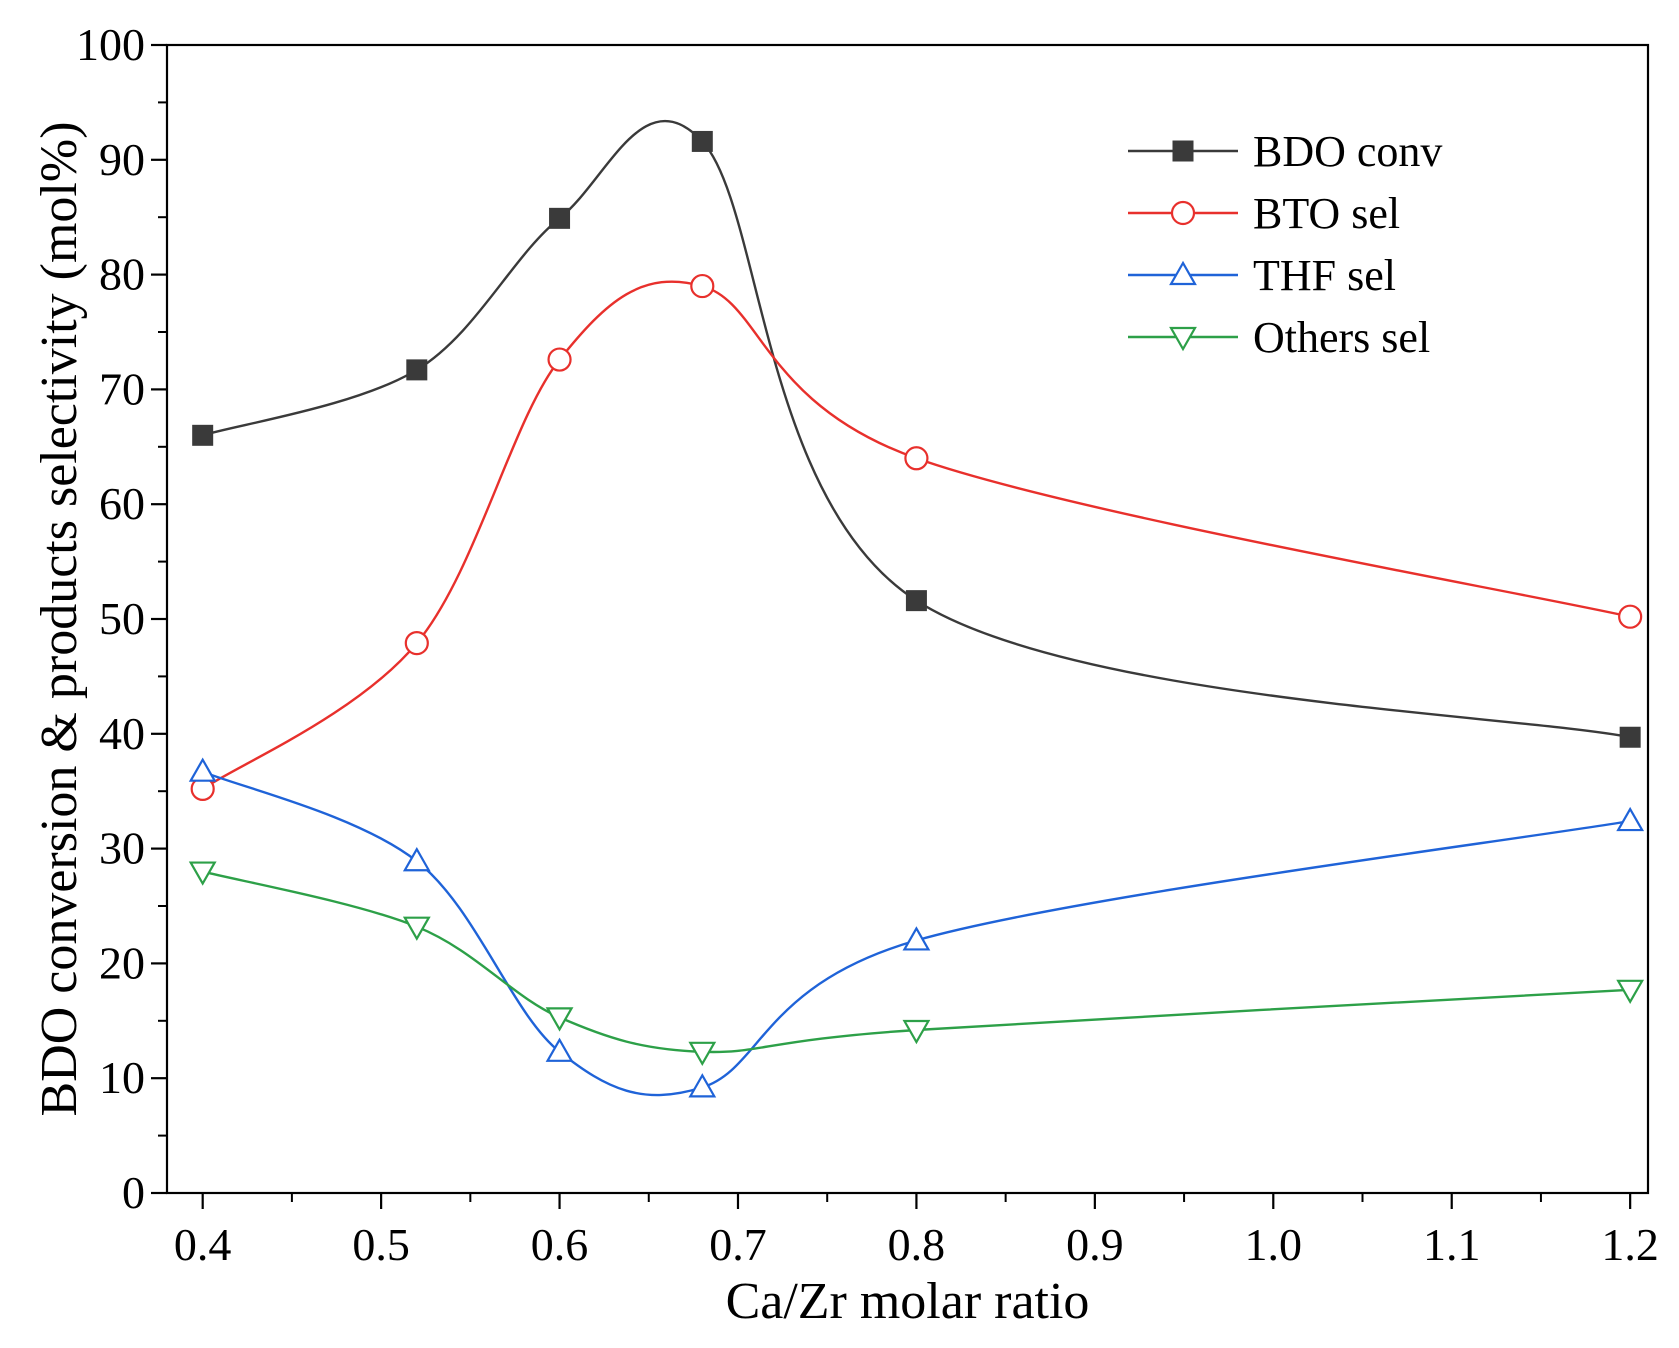 This screenshot has width=1679, height=1348. I want to click on legend-item: BTO sel, so click(1264, 213).